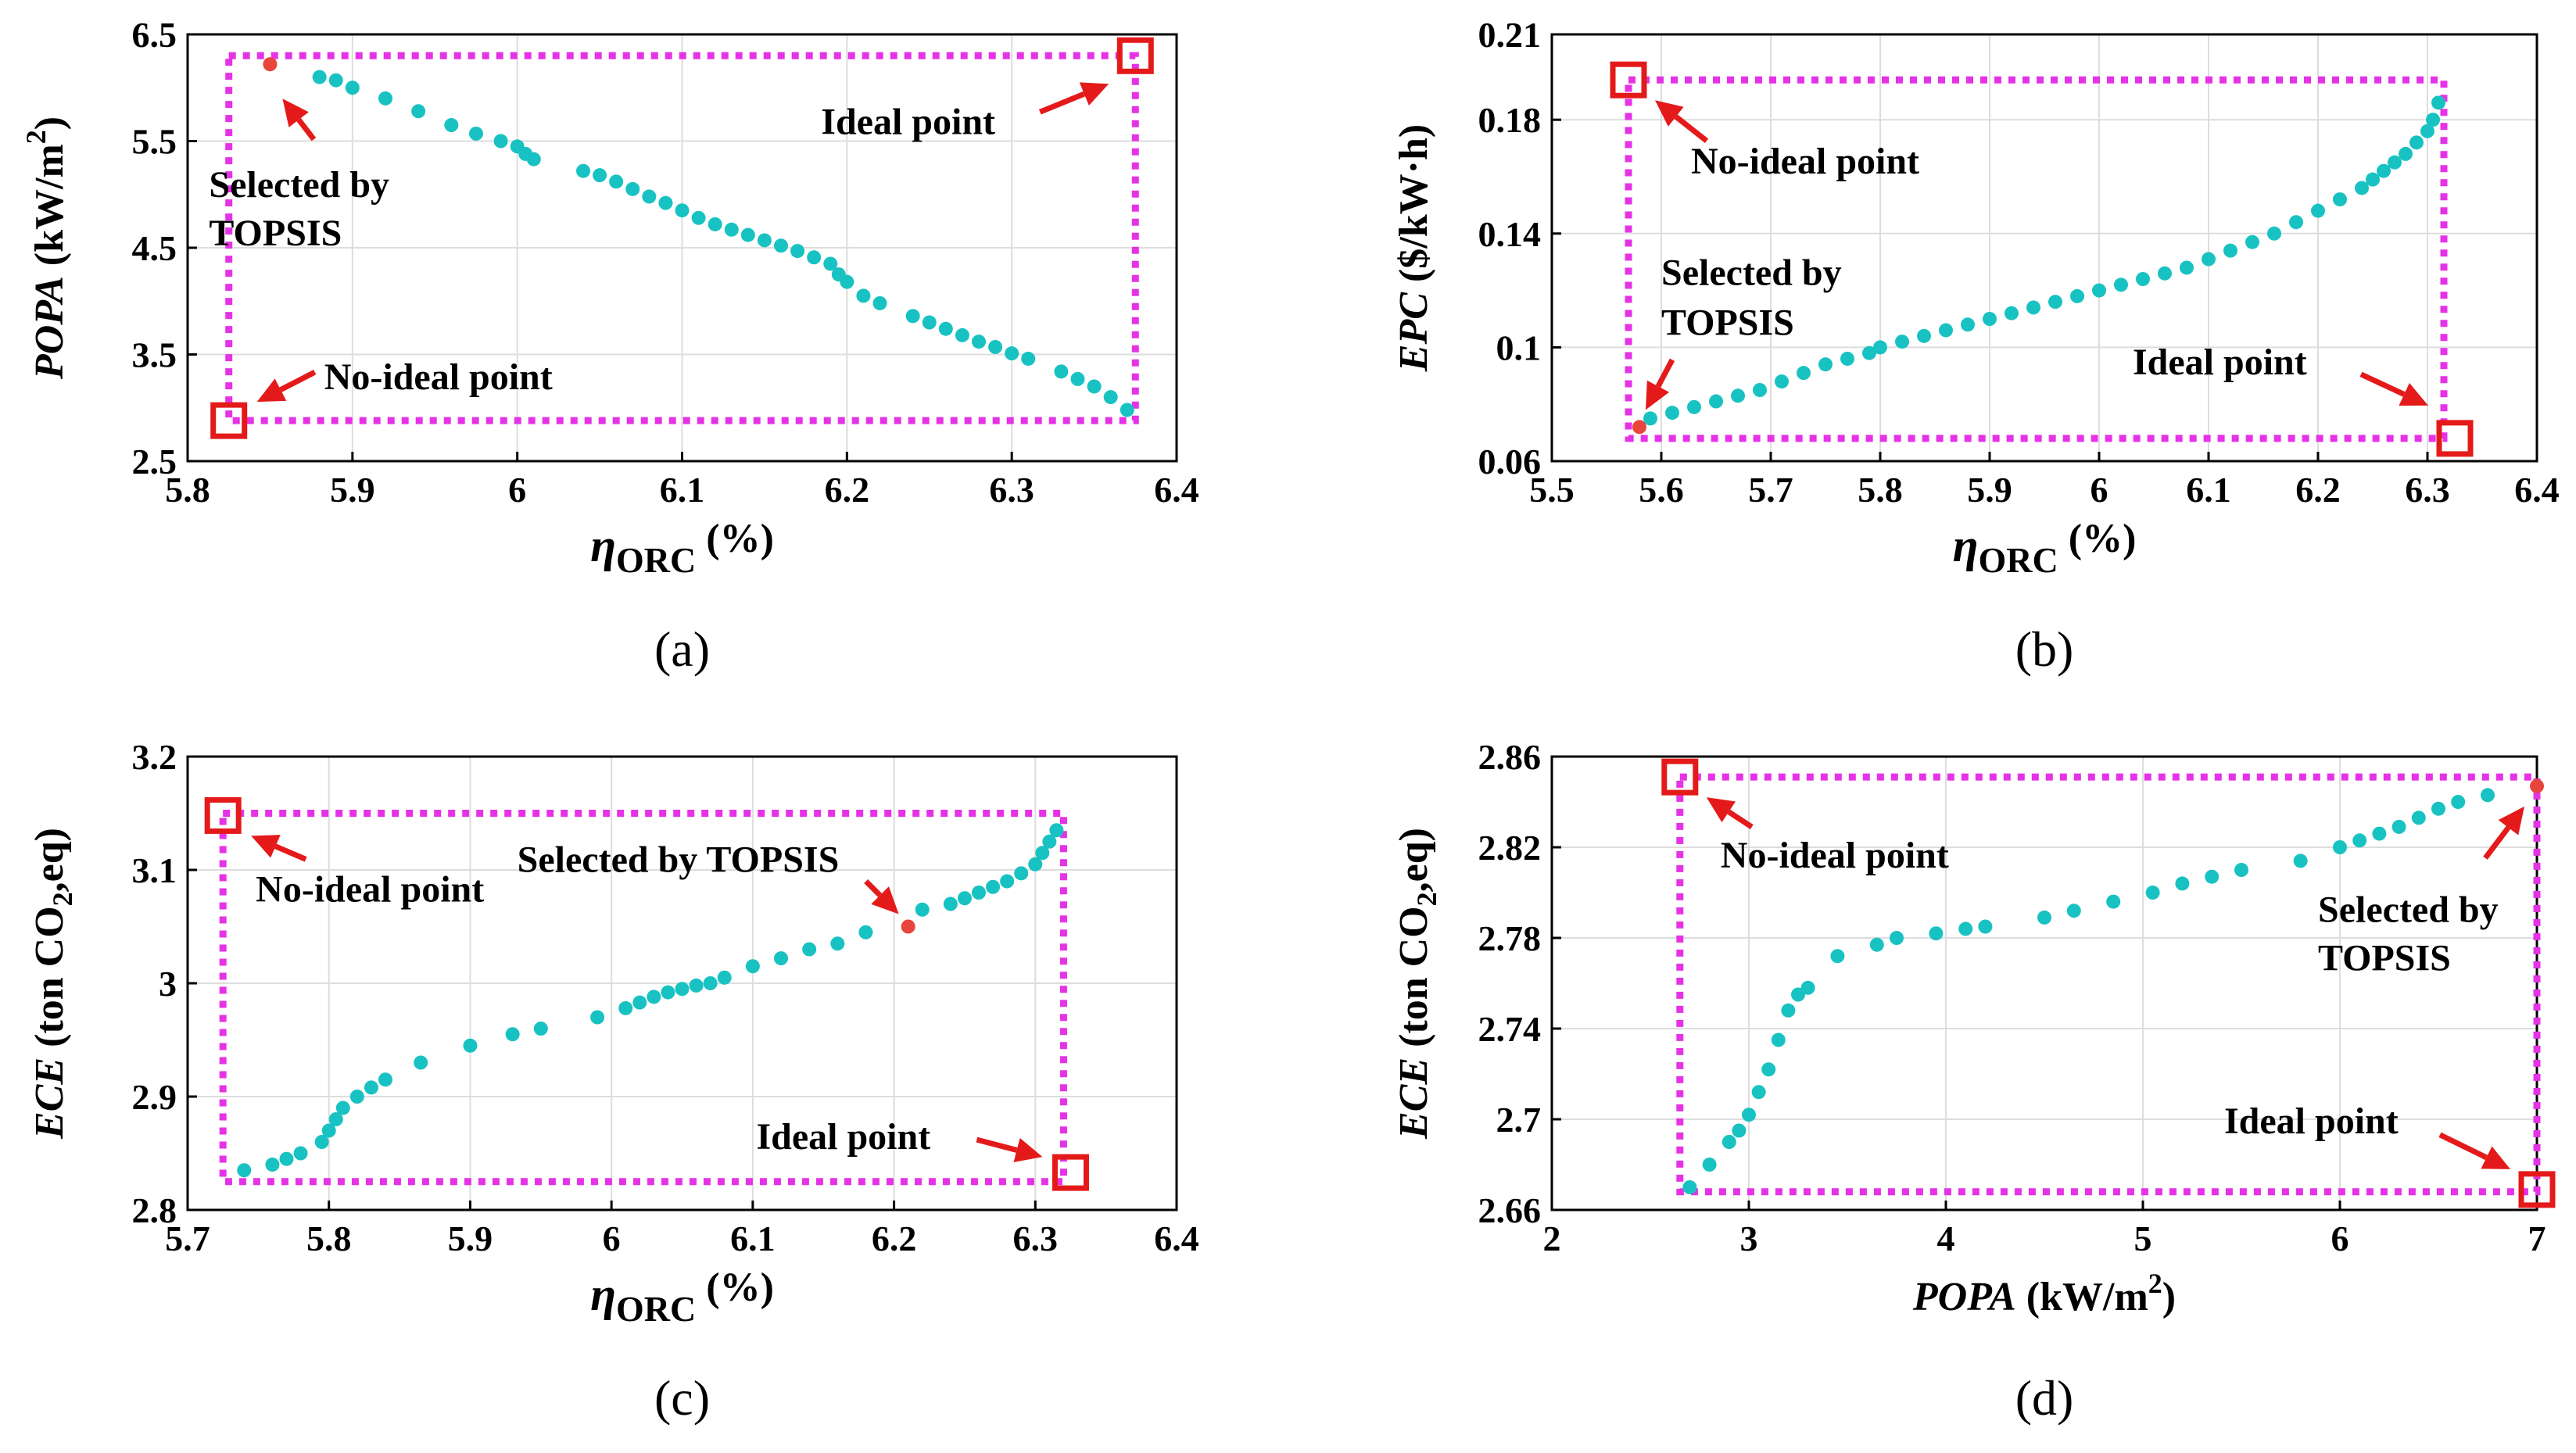 The width and height of the screenshot is (2576, 1453). Describe the element at coordinates (2044, 649) in the screenshot. I see `panel-label: (b)` at that location.